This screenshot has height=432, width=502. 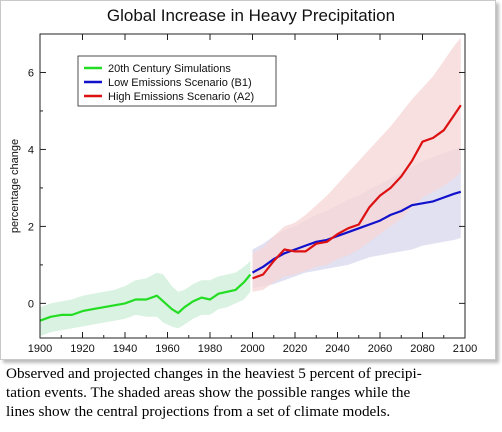 I want to click on x-tick-label: 1940, so click(x=125, y=349).